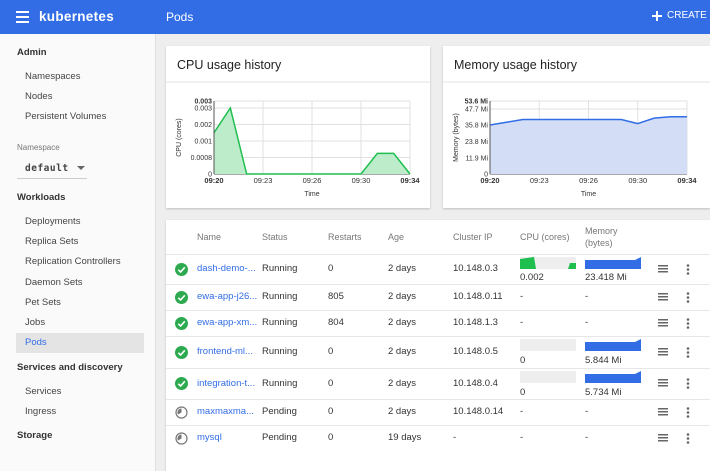 The width and height of the screenshot is (710, 471). Describe the element at coordinates (476, 102) in the screenshot. I see `y-tick-label: 53.6 Mi` at that location.